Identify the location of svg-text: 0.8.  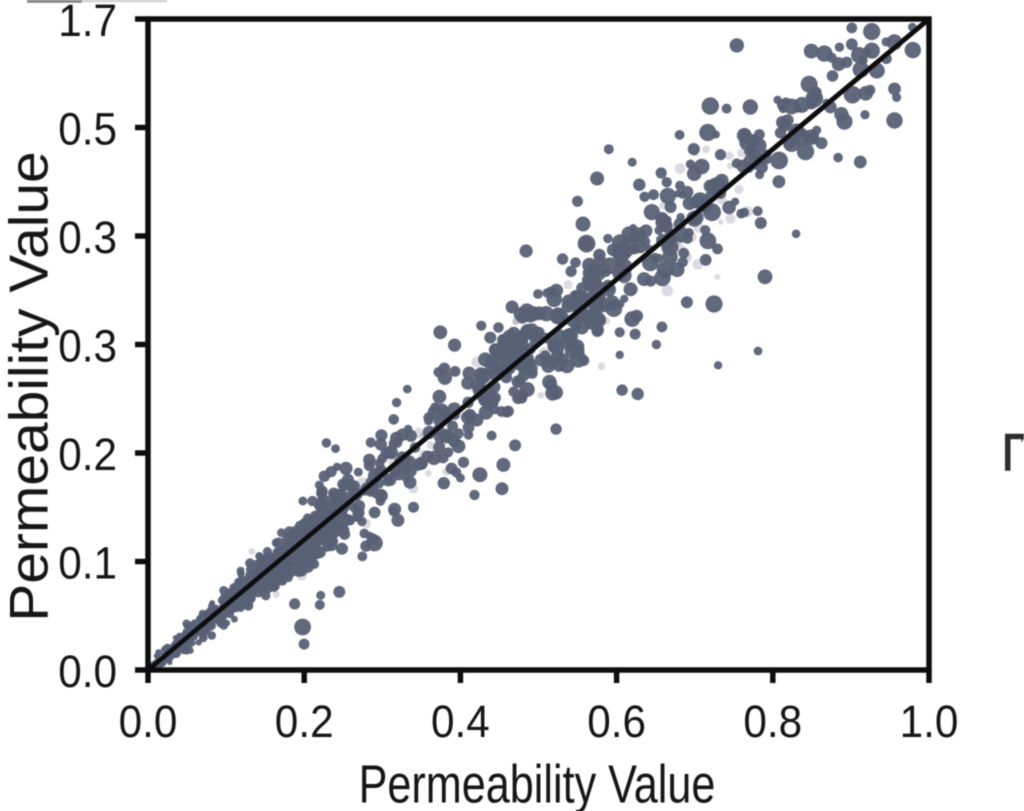
(772, 722).